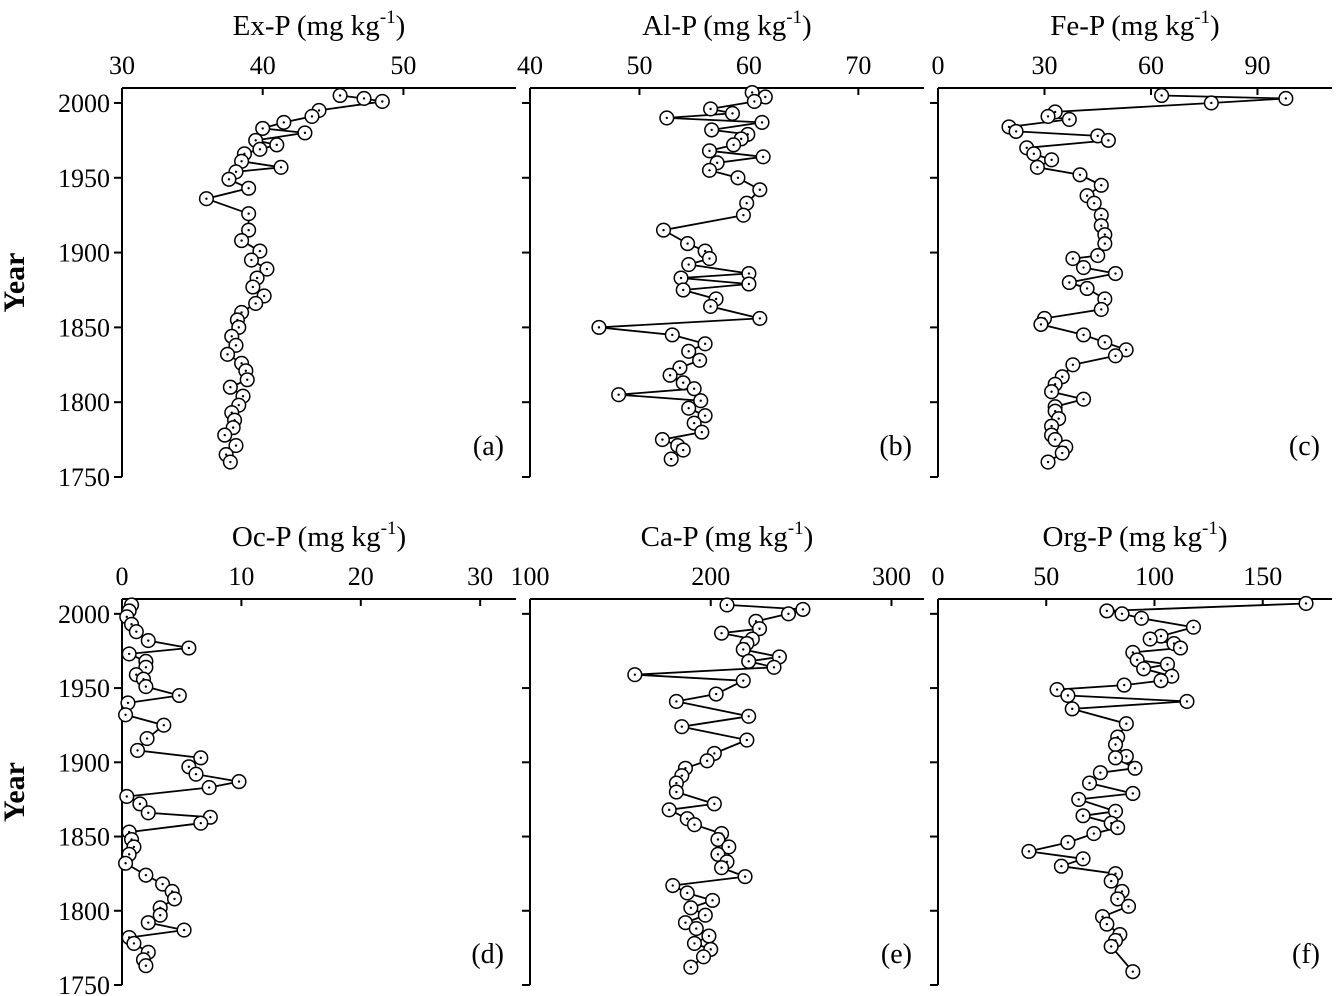 The height and width of the screenshot is (996, 1337). What do you see at coordinates (1257, 65) in the screenshot?
I see `x-tick-label-c: 90` at bounding box center [1257, 65].